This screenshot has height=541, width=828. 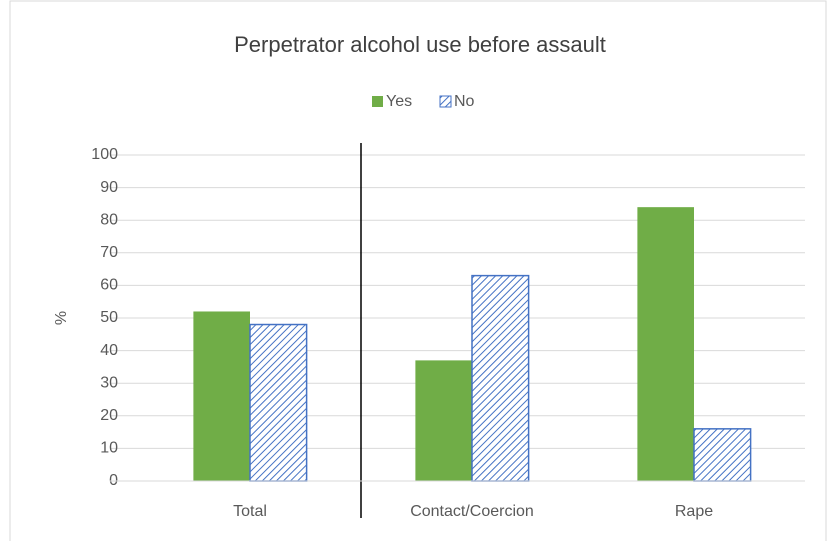 I want to click on y-tick-label: 50, so click(x=109, y=317).